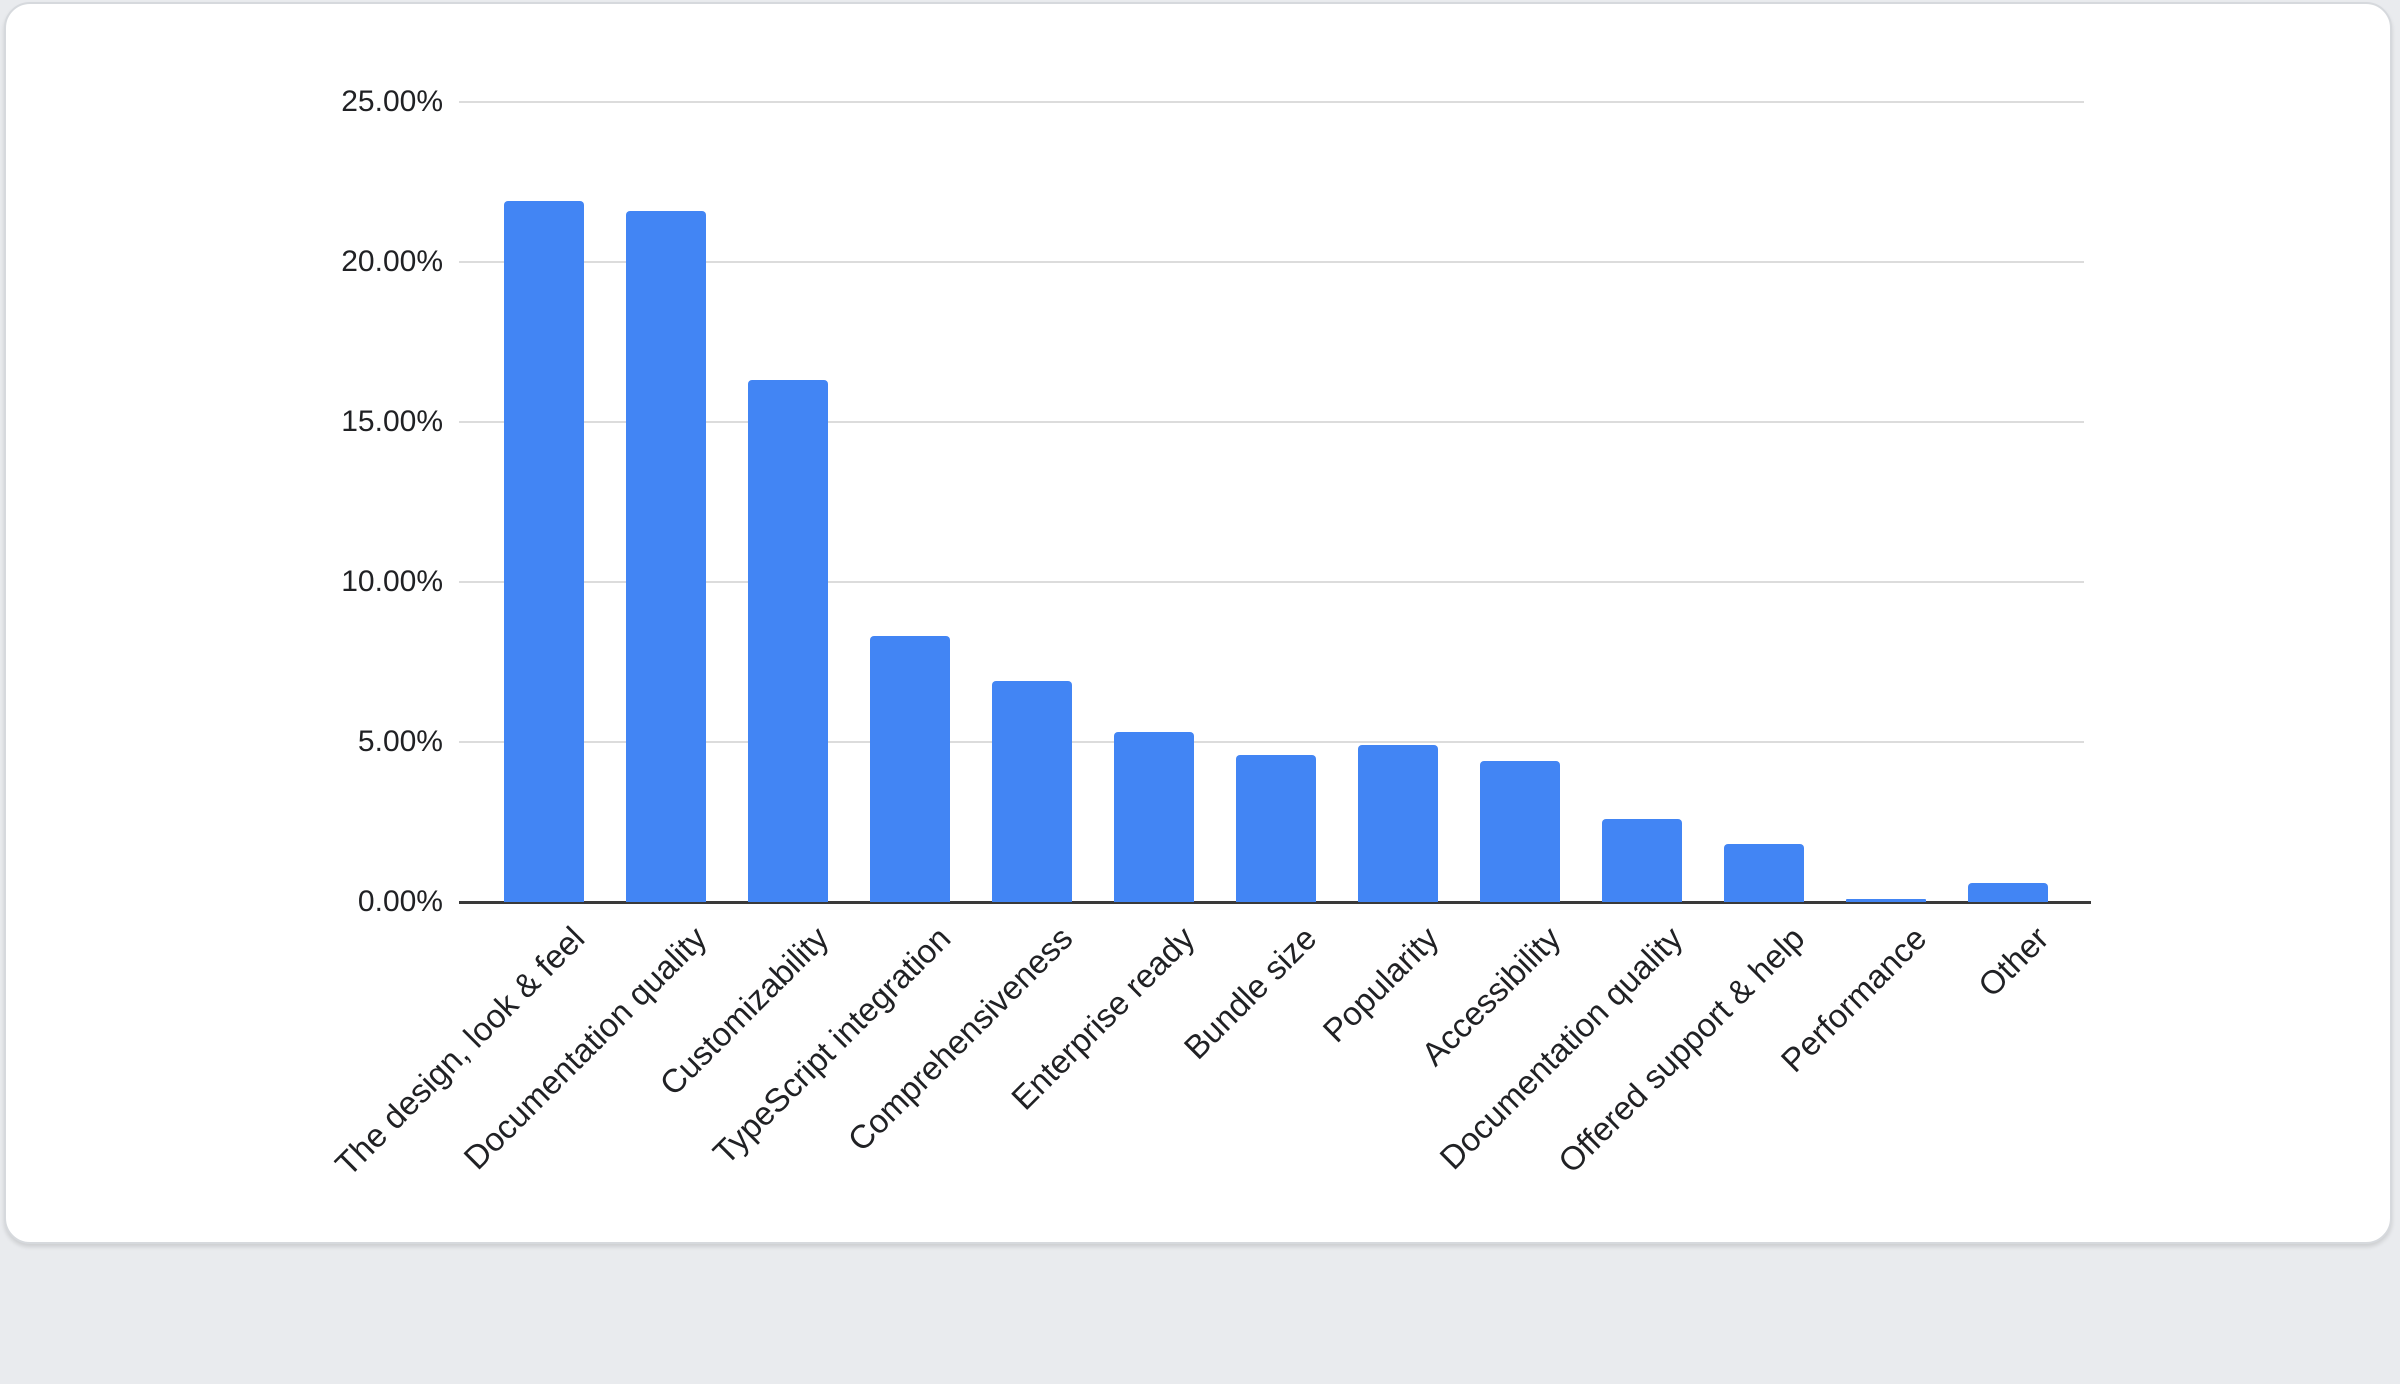 This screenshot has height=1384, width=2400. Describe the element at coordinates (400, 741) in the screenshot. I see `y-tick-label: 5.00%` at that location.